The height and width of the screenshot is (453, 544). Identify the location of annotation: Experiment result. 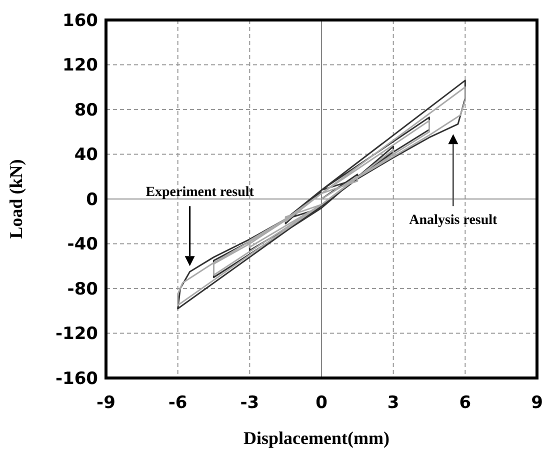
(200, 192).